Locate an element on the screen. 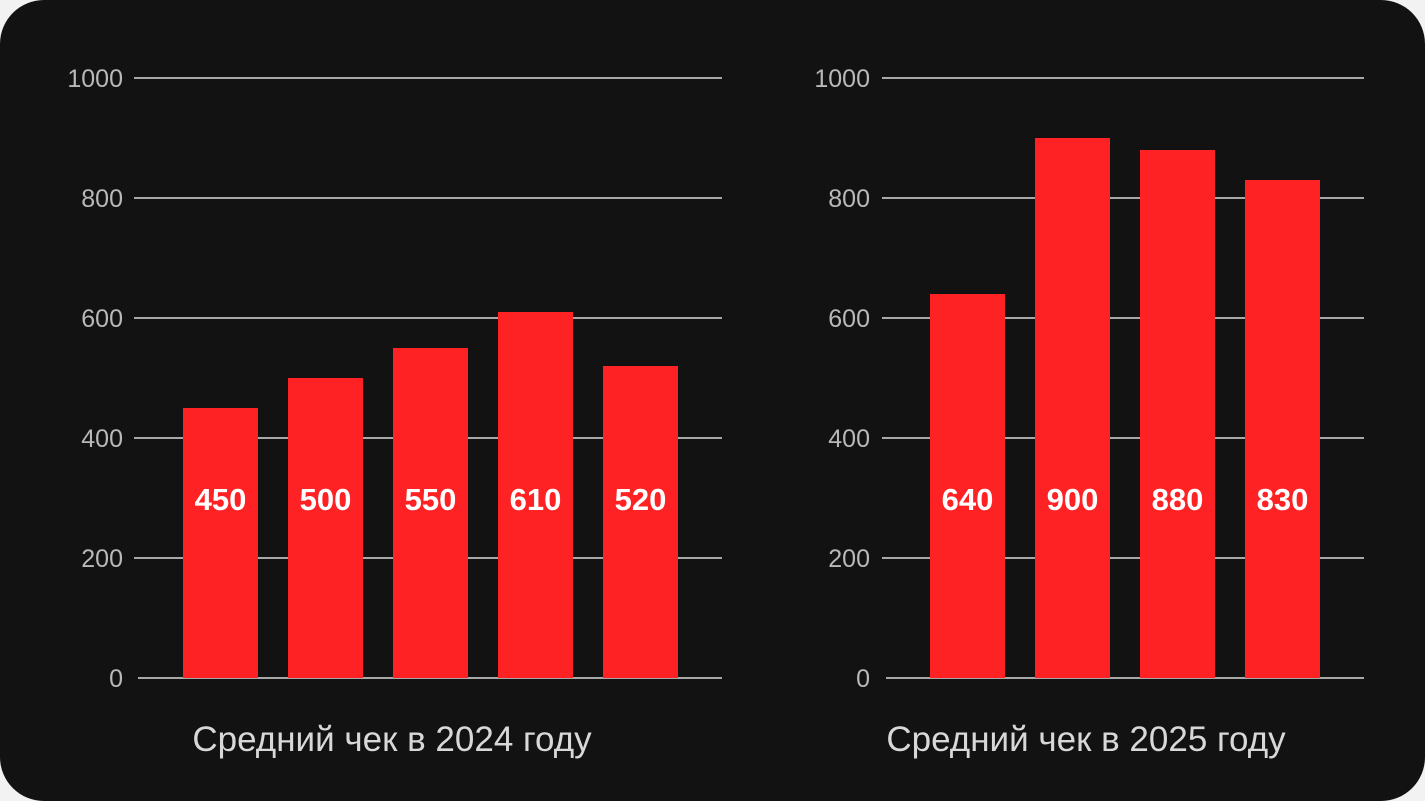 The height and width of the screenshot is (801, 1425). bar-value-label: 640 is located at coordinates (968, 499).